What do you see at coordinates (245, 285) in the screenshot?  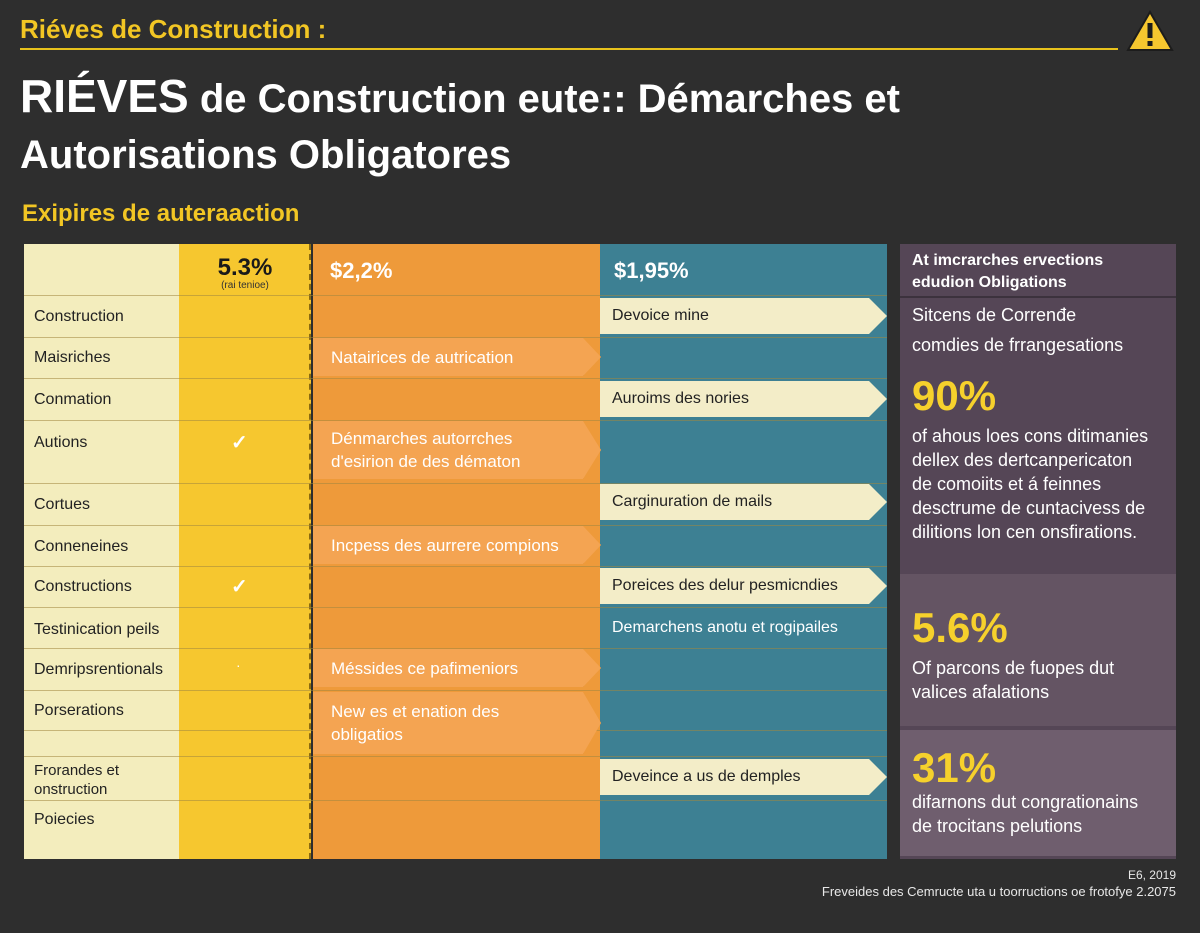 I see `yellow-header-sub: (rai tenioe)` at bounding box center [245, 285].